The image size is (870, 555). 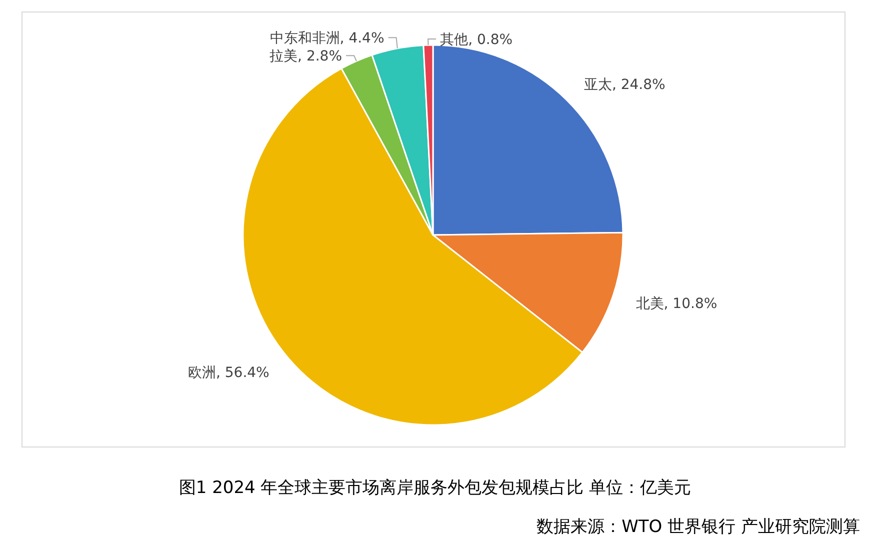 I want to click on slice-label: 亚太, 24.8%, so click(x=625, y=85).